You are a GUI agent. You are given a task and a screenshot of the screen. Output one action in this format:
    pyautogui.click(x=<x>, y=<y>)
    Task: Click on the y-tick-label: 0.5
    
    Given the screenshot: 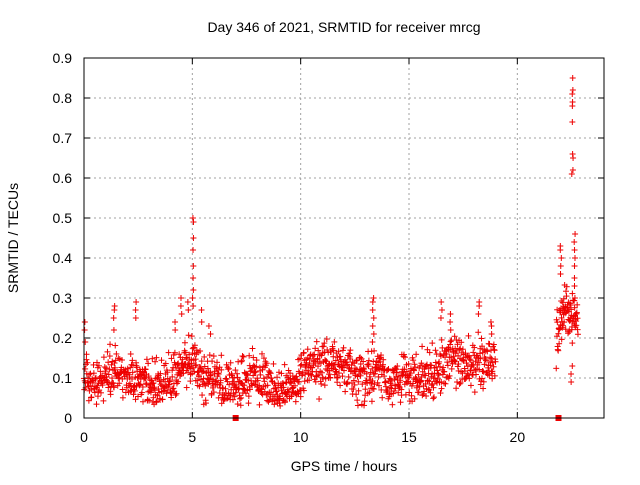 What is the action you would take?
    pyautogui.click(x=63, y=218)
    